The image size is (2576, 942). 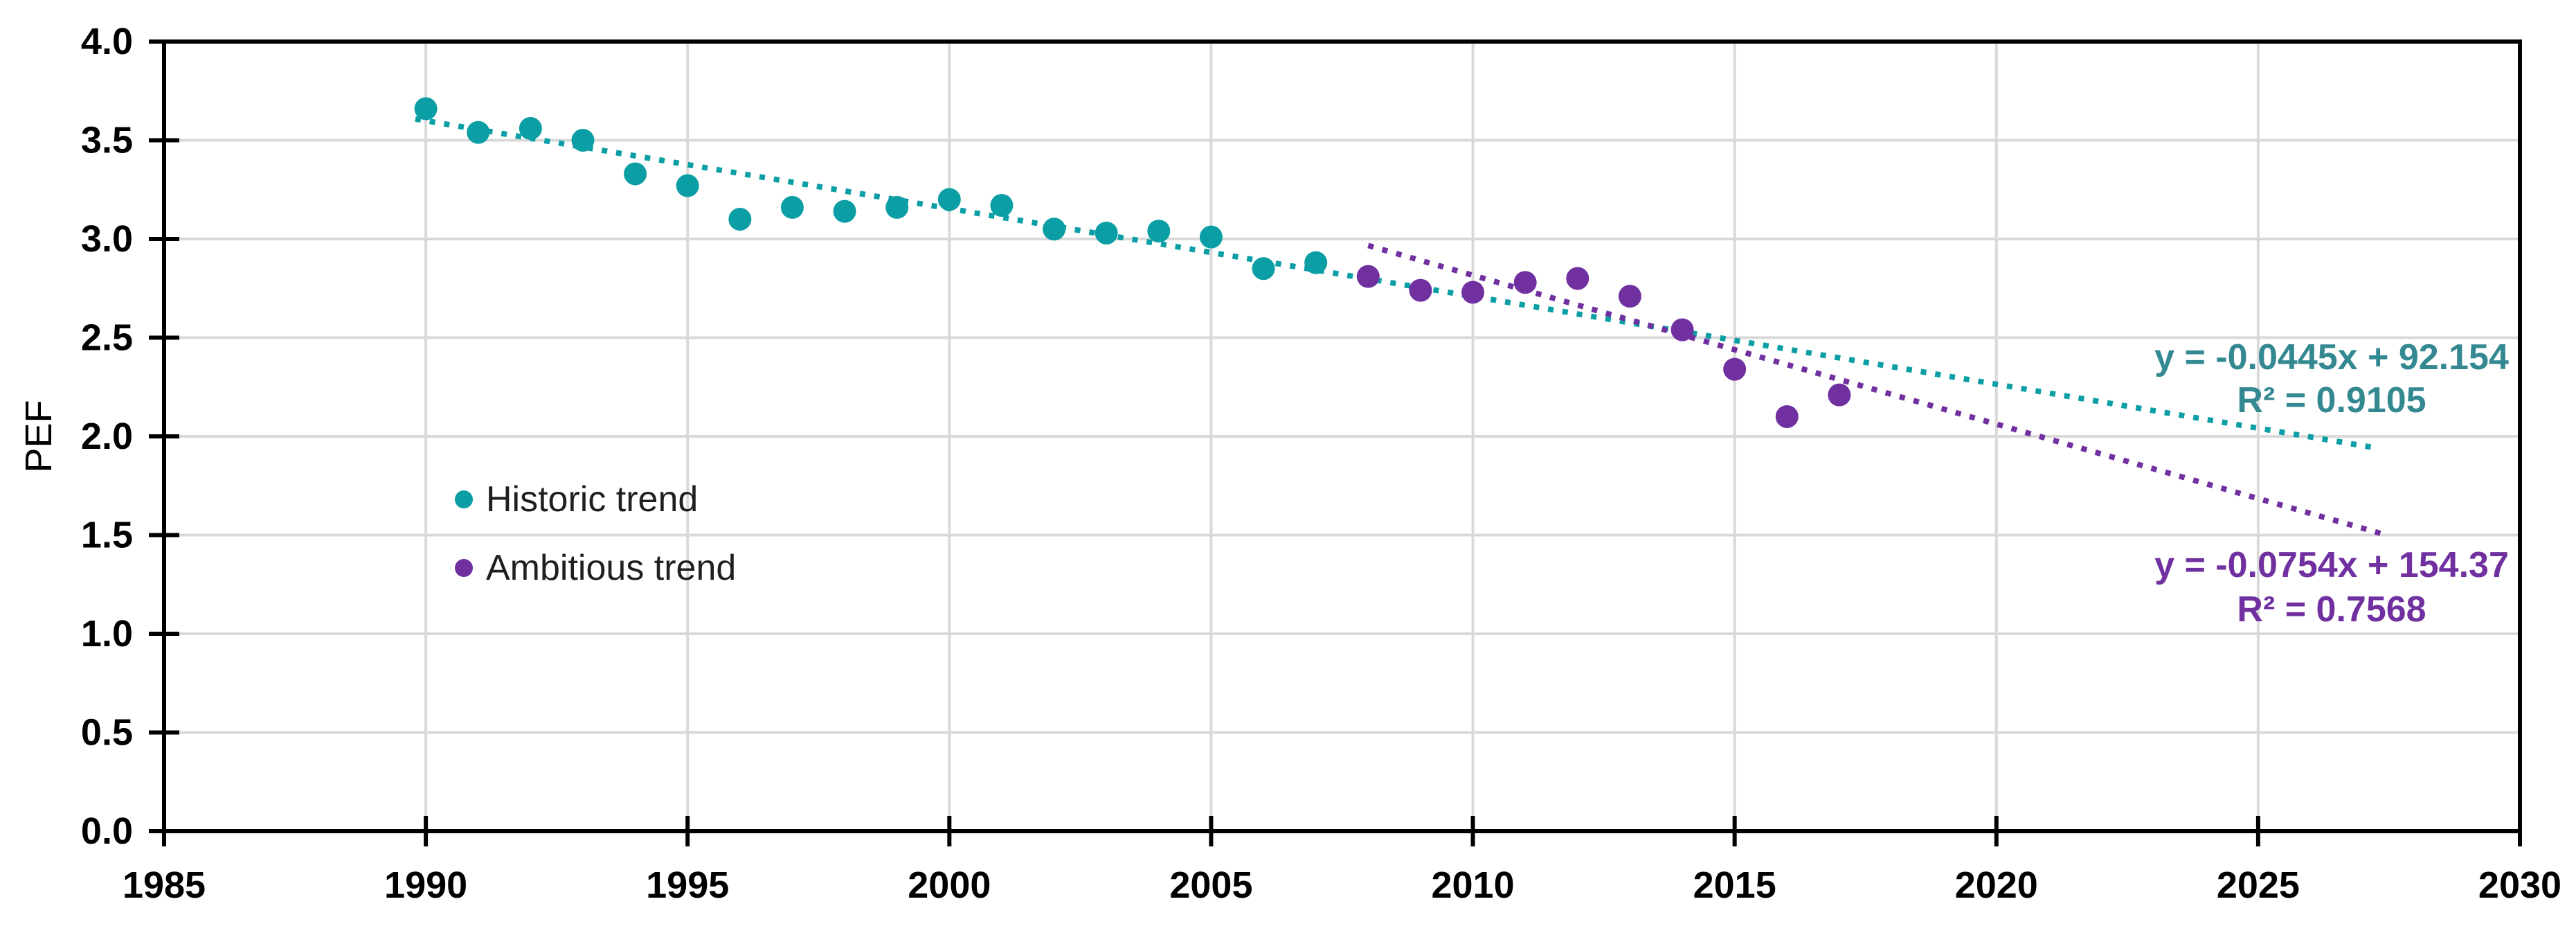 I want to click on y-tick-label: 0.5, so click(x=107, y=733).